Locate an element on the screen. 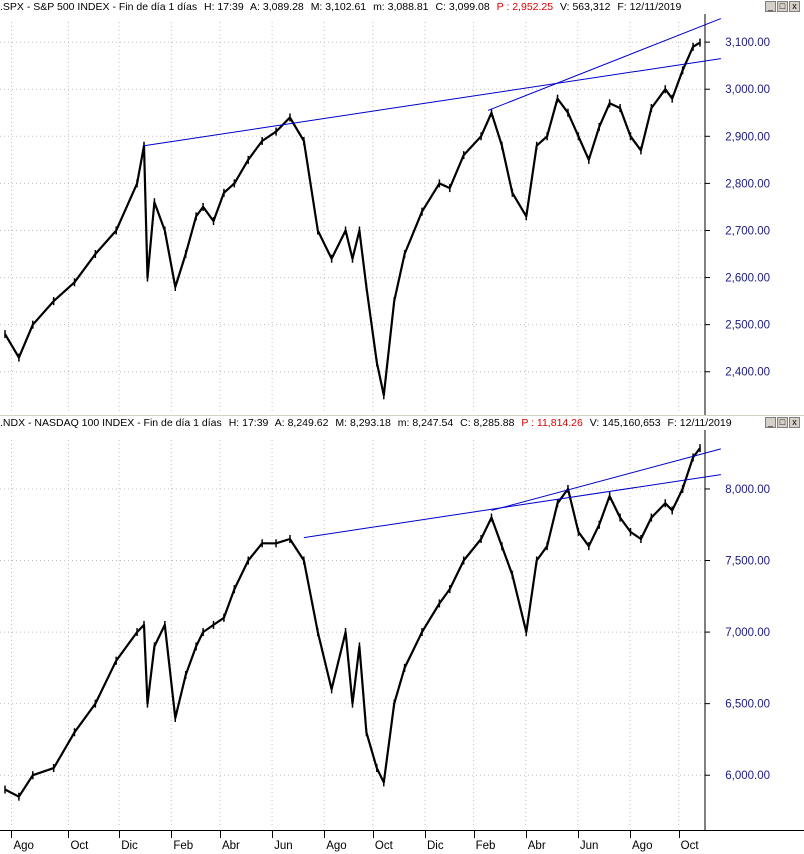  spx-header-a: A: 3,089.28 is located at coordinates (277, 7).